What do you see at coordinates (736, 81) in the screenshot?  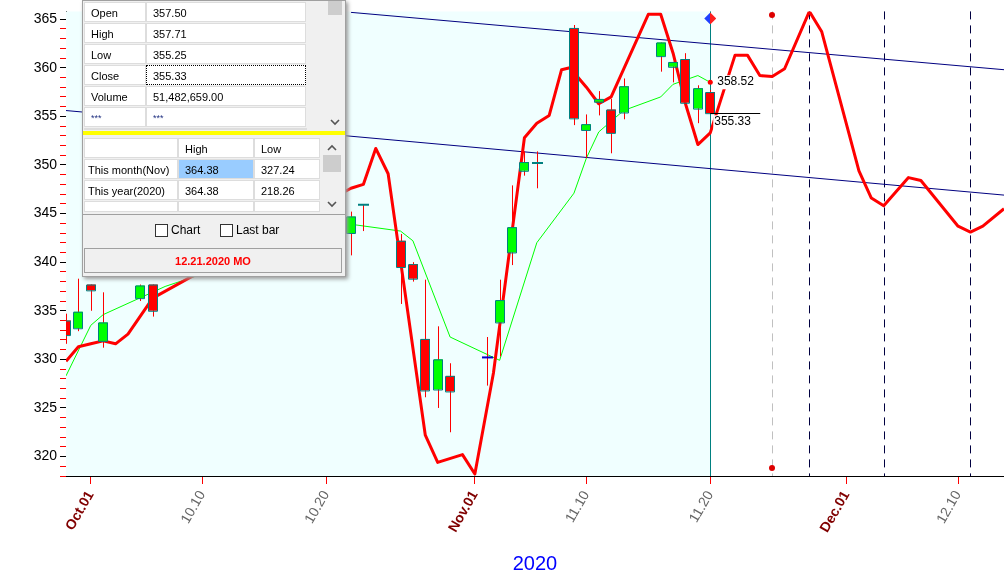 I see `annotation: 358.52` at bounding box center [736, 81].